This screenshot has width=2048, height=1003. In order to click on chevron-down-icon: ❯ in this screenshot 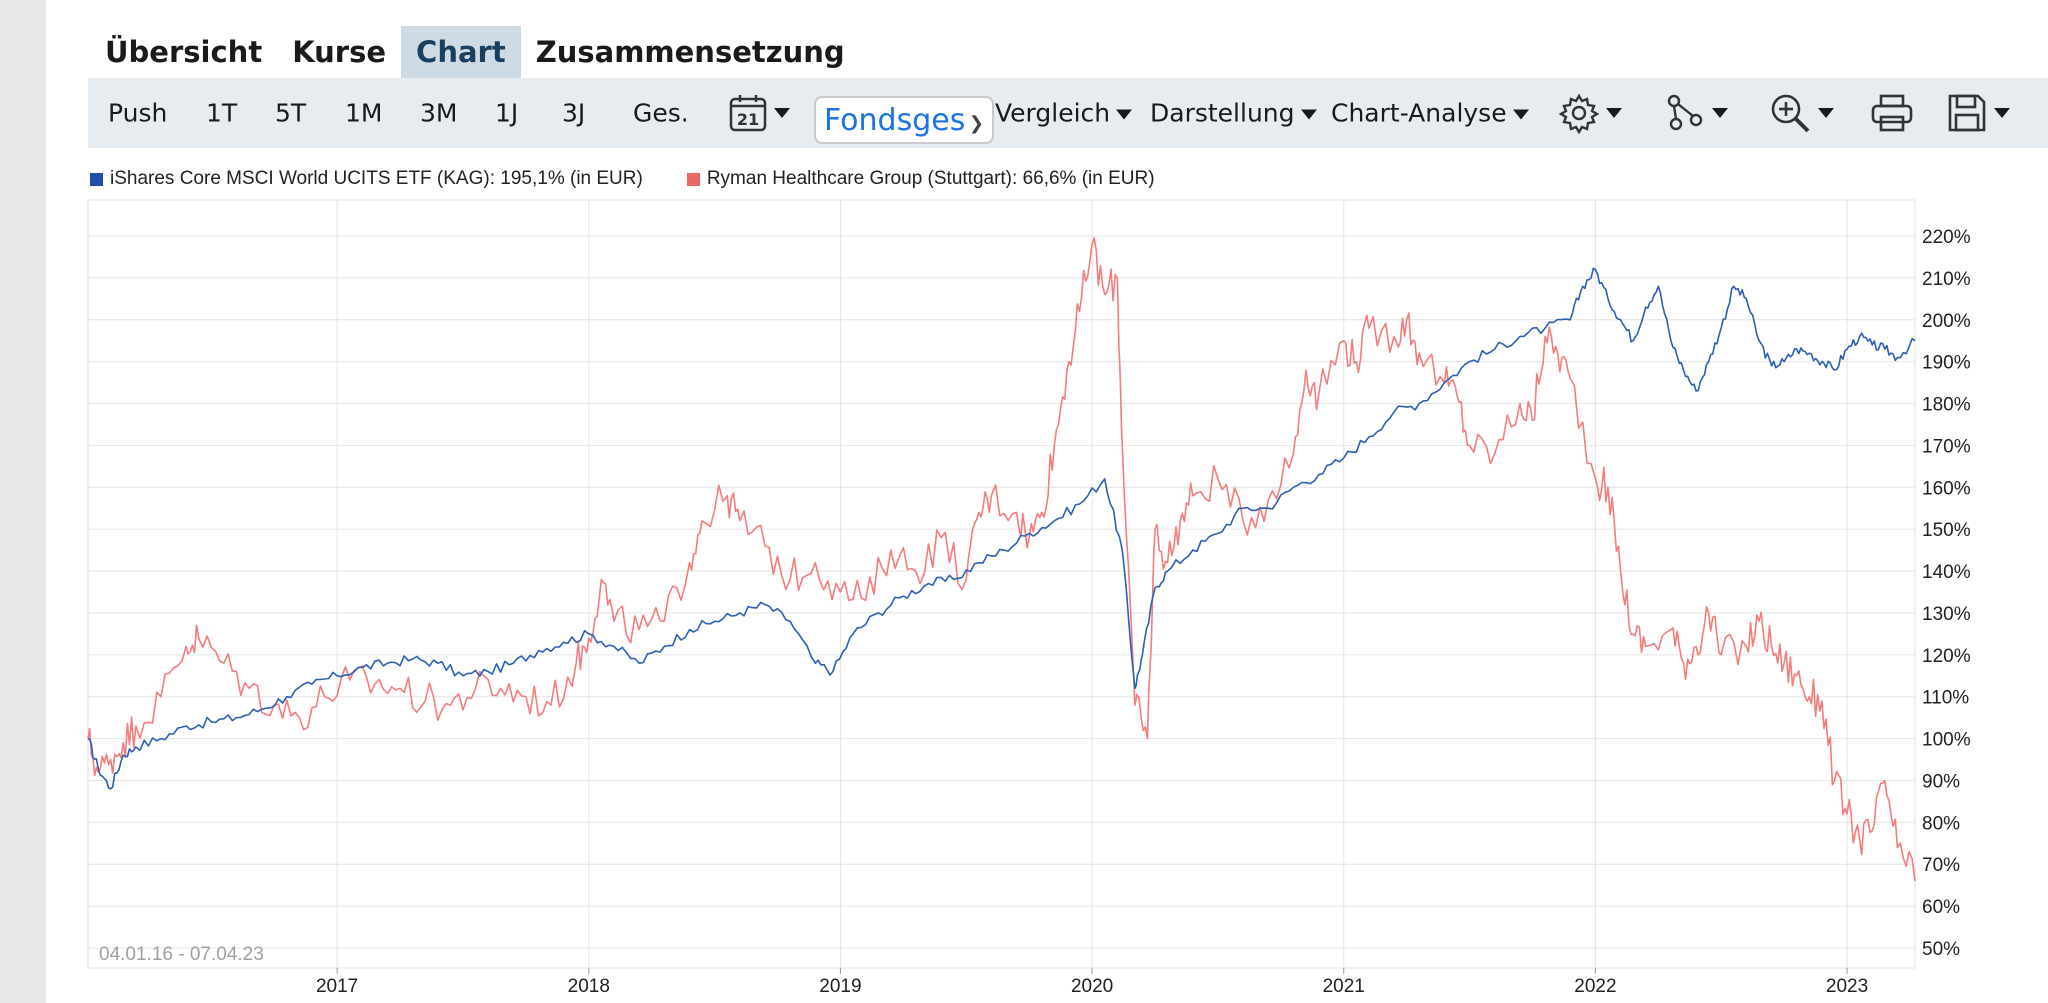, I will do `click(976, 123)`.